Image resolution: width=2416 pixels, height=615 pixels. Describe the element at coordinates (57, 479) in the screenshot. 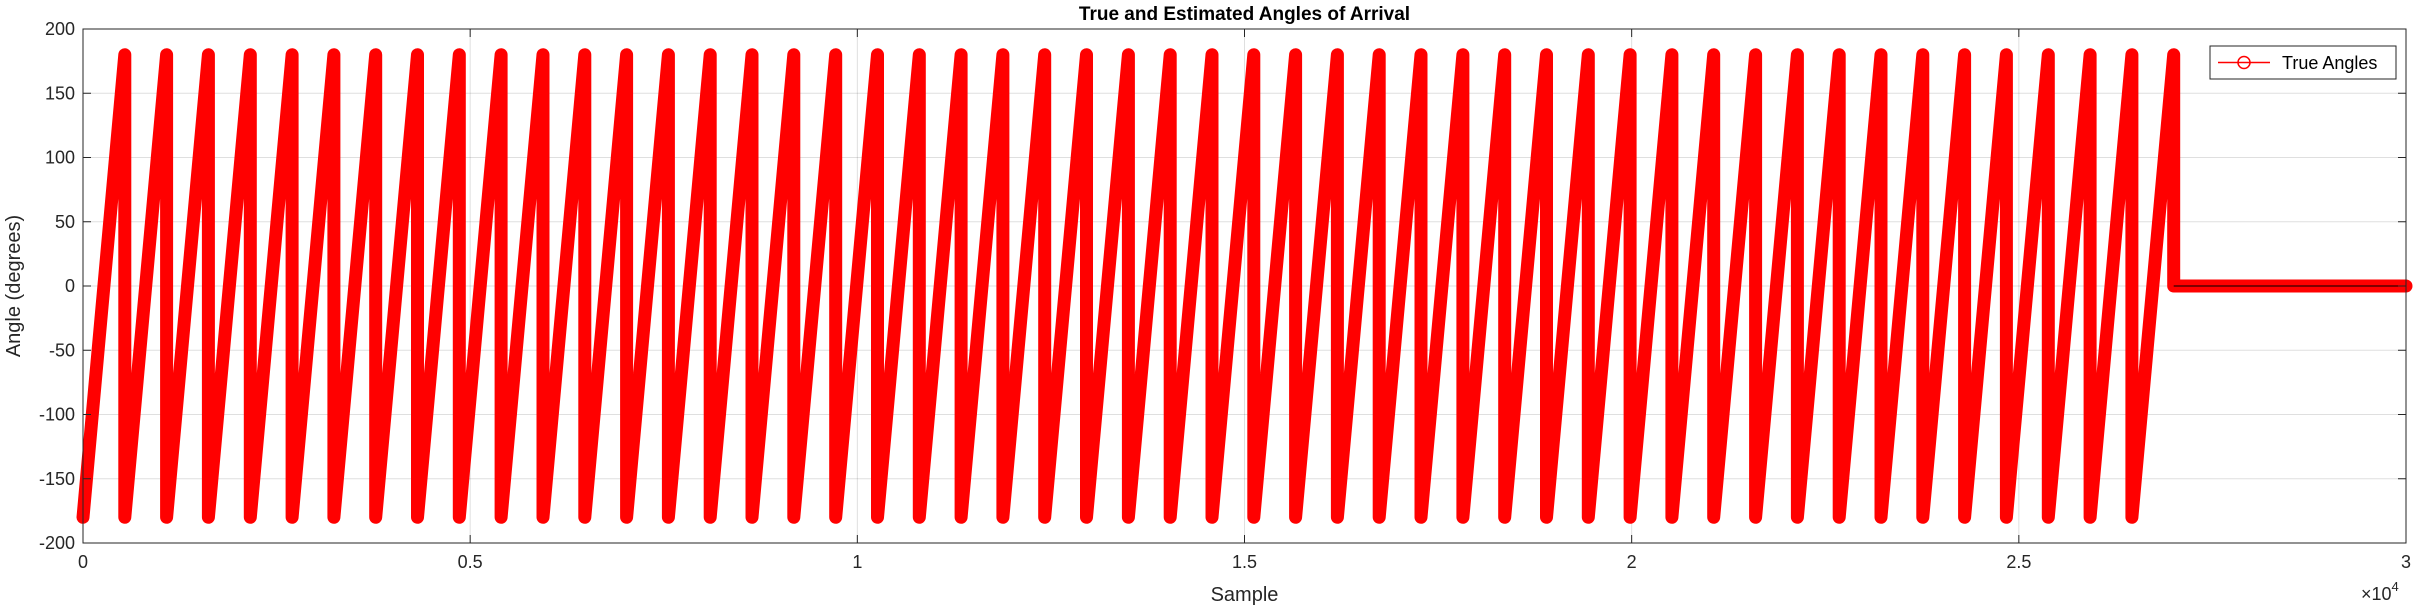

I see `y-tick-label: -150` at that location.